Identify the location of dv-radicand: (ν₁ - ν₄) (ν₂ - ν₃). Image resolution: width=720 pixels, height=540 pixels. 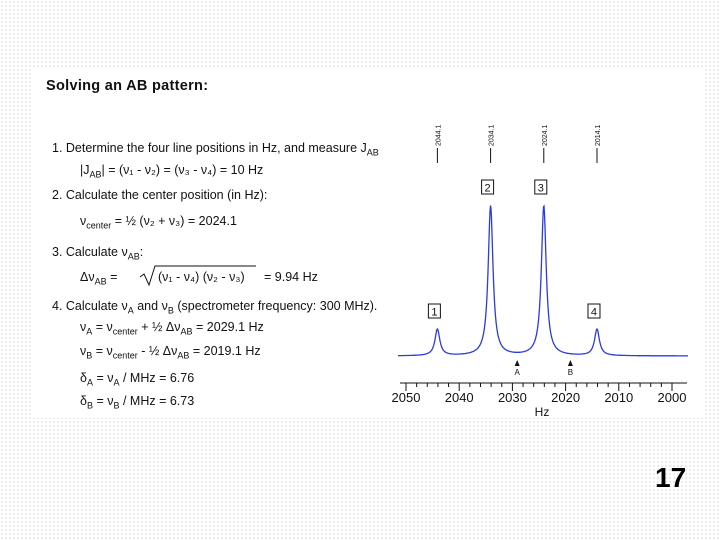
(201, 277).